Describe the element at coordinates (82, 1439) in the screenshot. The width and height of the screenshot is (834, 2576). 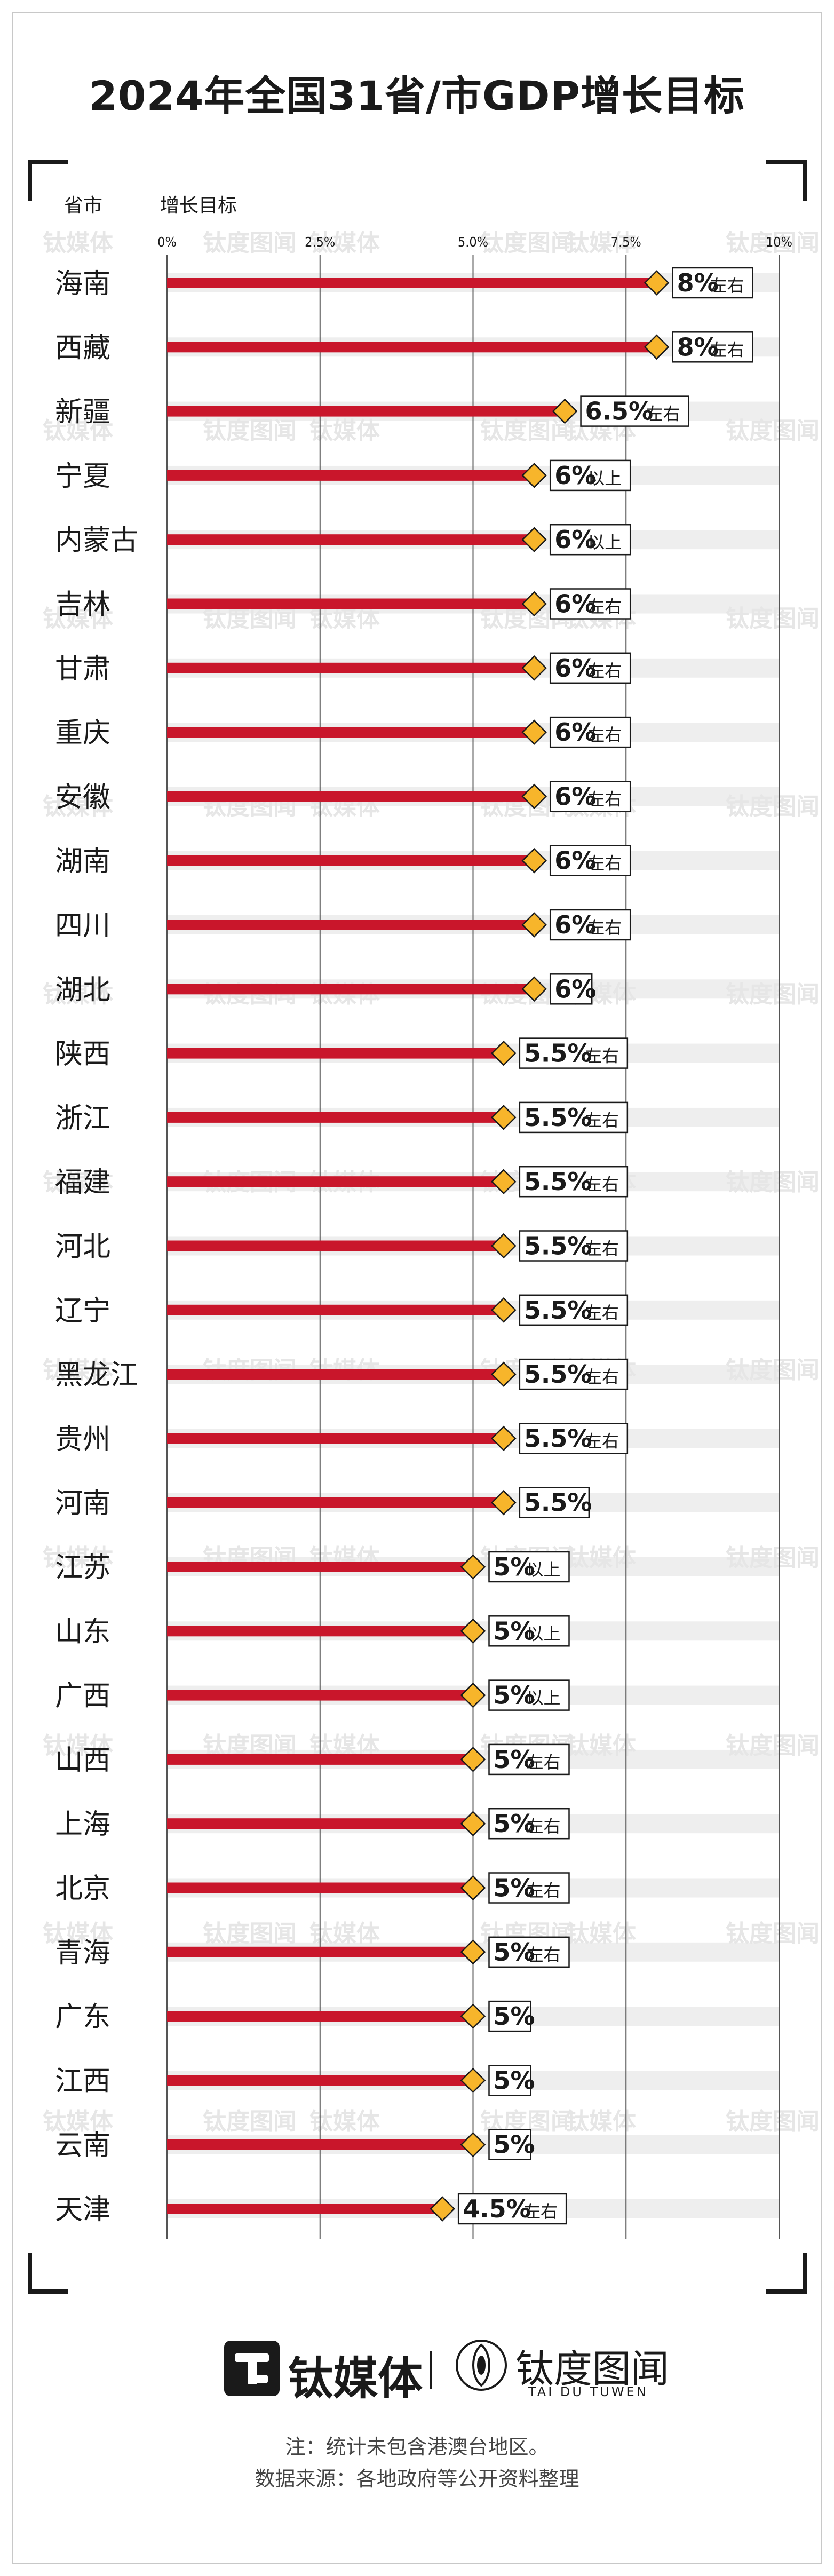
I see `province-label: 贵州` at that location.